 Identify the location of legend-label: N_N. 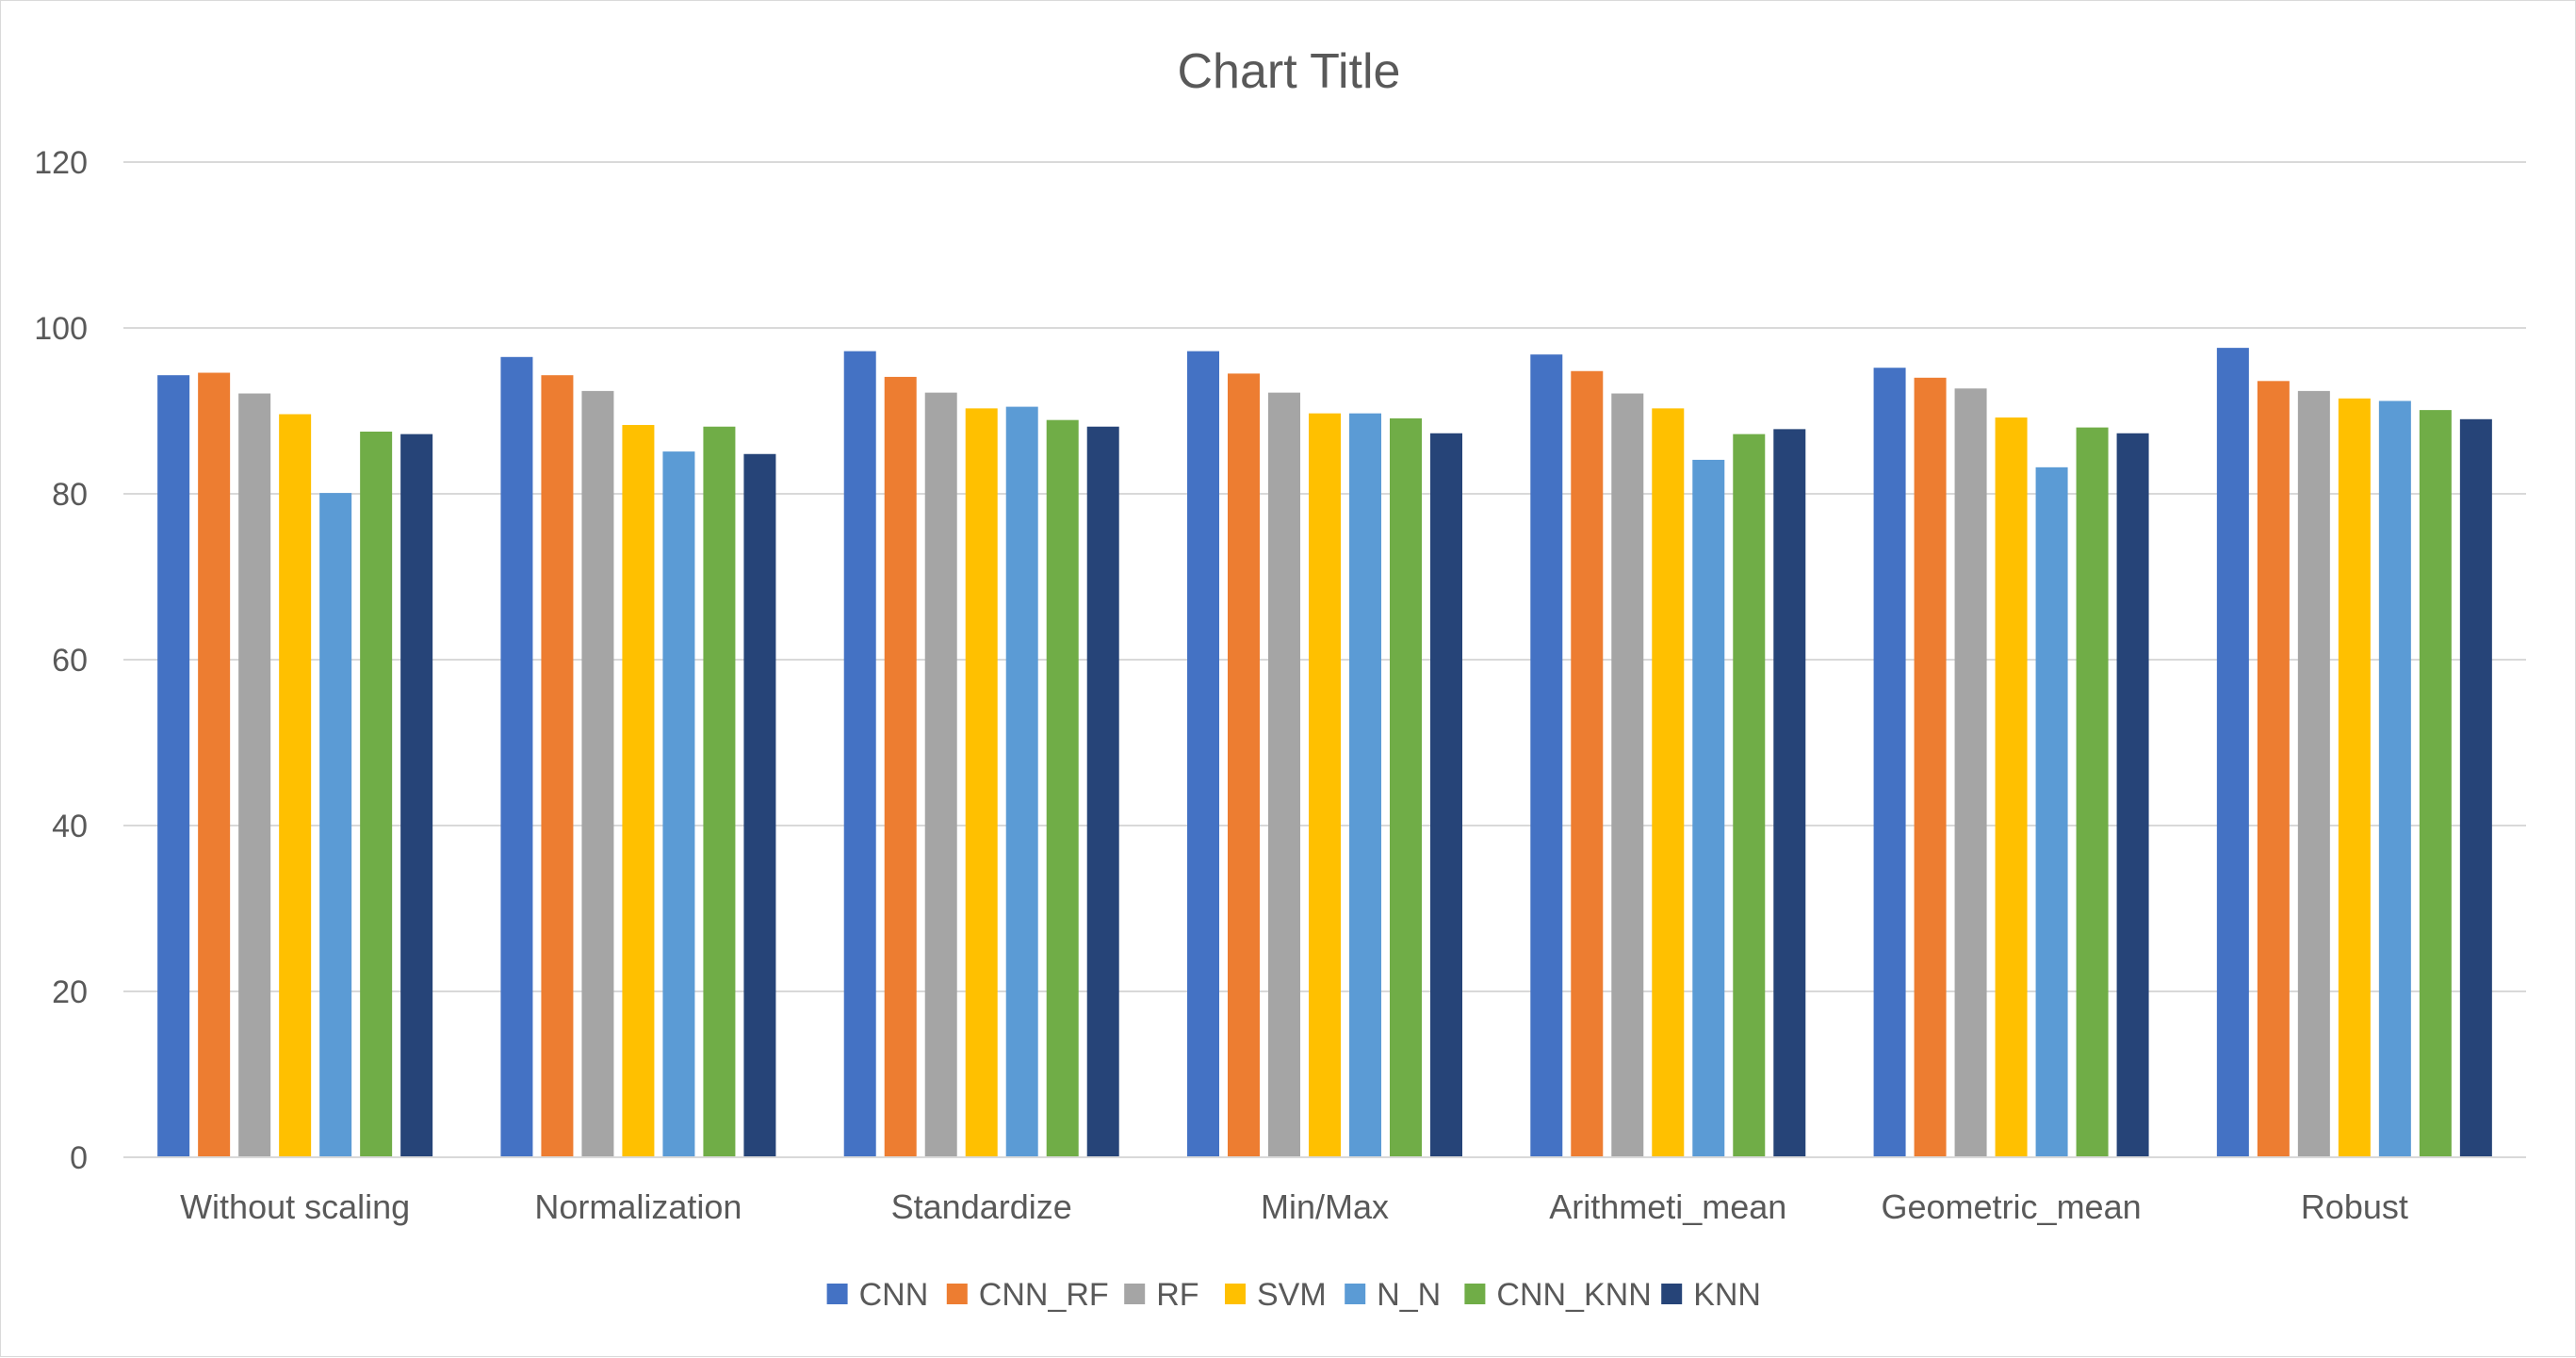
(1409, 1295).